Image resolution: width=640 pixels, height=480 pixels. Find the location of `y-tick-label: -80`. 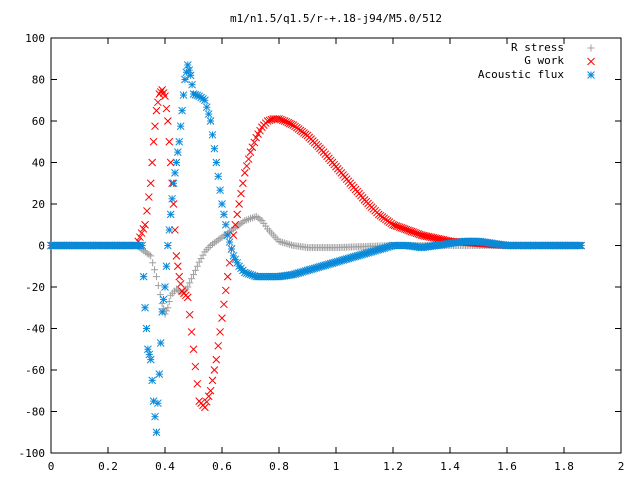

y-tick-label: -80 is located at coordinates (35, 412).